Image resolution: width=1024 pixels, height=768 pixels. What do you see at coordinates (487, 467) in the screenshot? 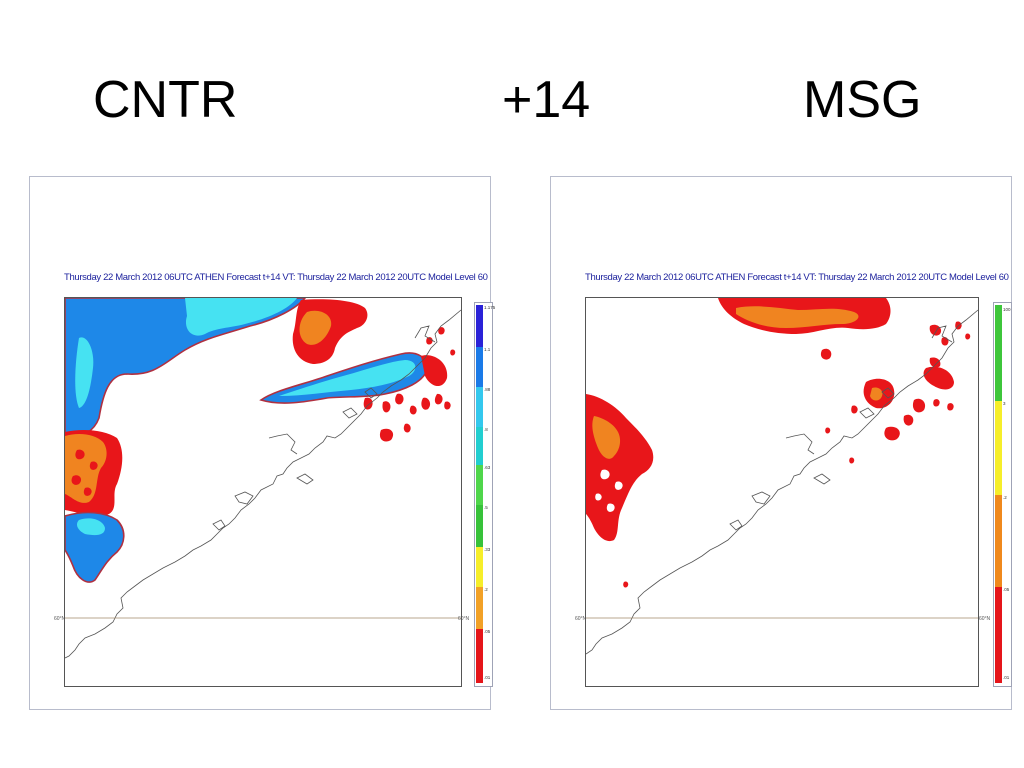
I see `cntr-colorbar-tick: .63` at bounding box center [487, 467].